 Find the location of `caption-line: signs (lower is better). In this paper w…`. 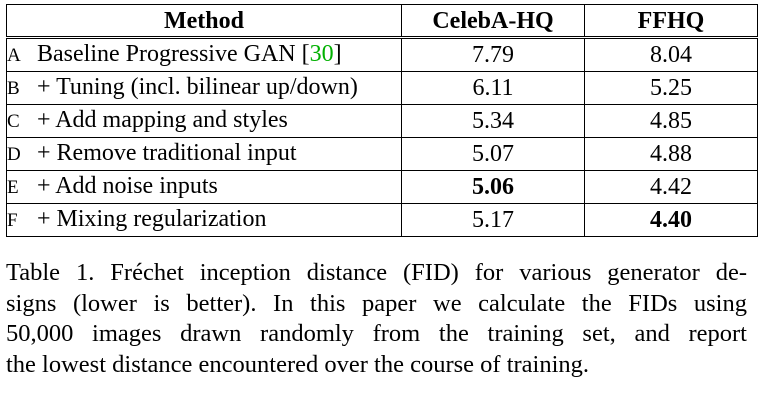

caption-line: signs (lower is better). In this paper w… is located at coordinates (376, 303).